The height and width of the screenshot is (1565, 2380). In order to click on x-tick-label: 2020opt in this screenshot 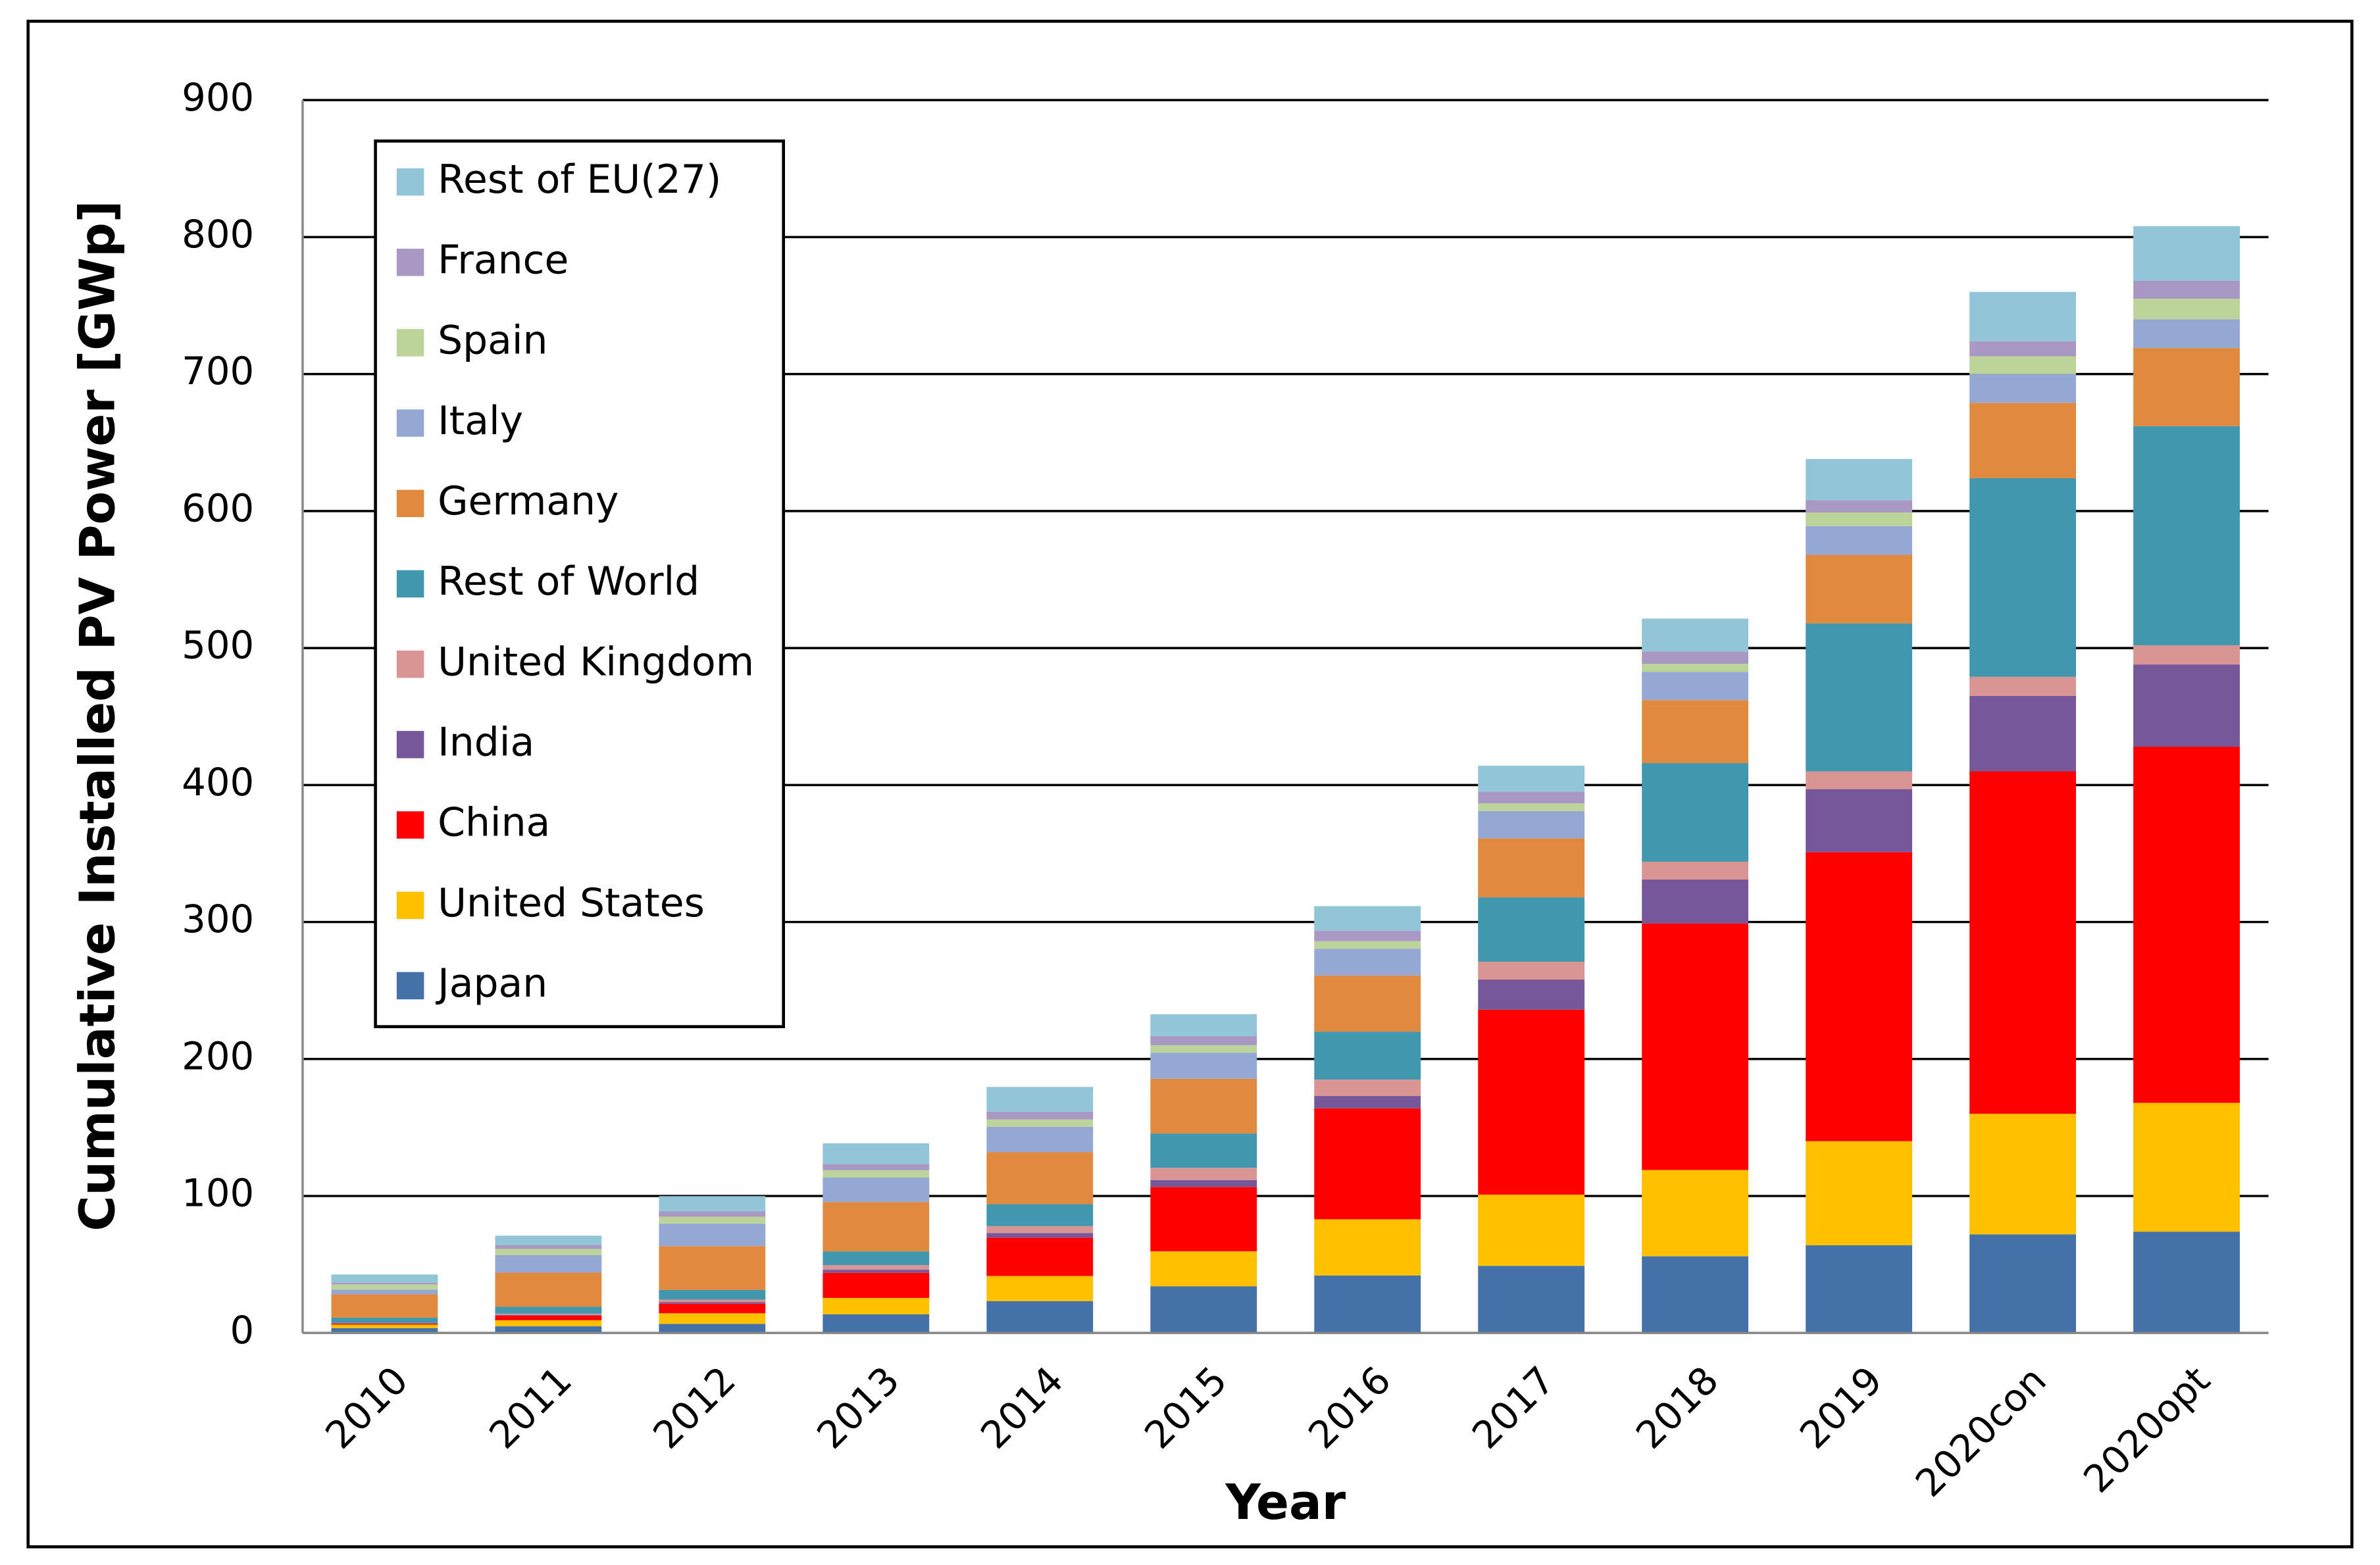, I will do `click(2147, 1430)`.